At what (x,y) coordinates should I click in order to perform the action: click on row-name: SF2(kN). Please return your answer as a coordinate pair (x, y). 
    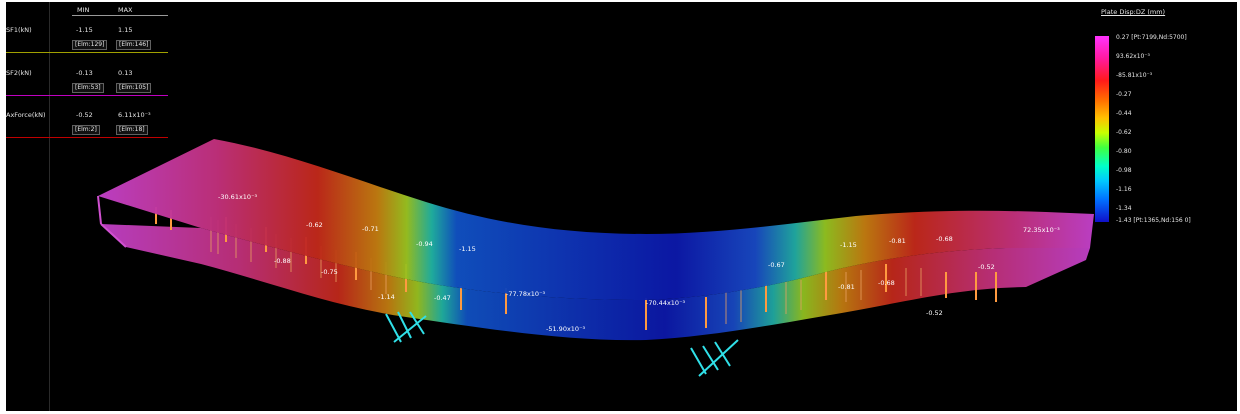
    Looking at the image, I should click on (19, 73).